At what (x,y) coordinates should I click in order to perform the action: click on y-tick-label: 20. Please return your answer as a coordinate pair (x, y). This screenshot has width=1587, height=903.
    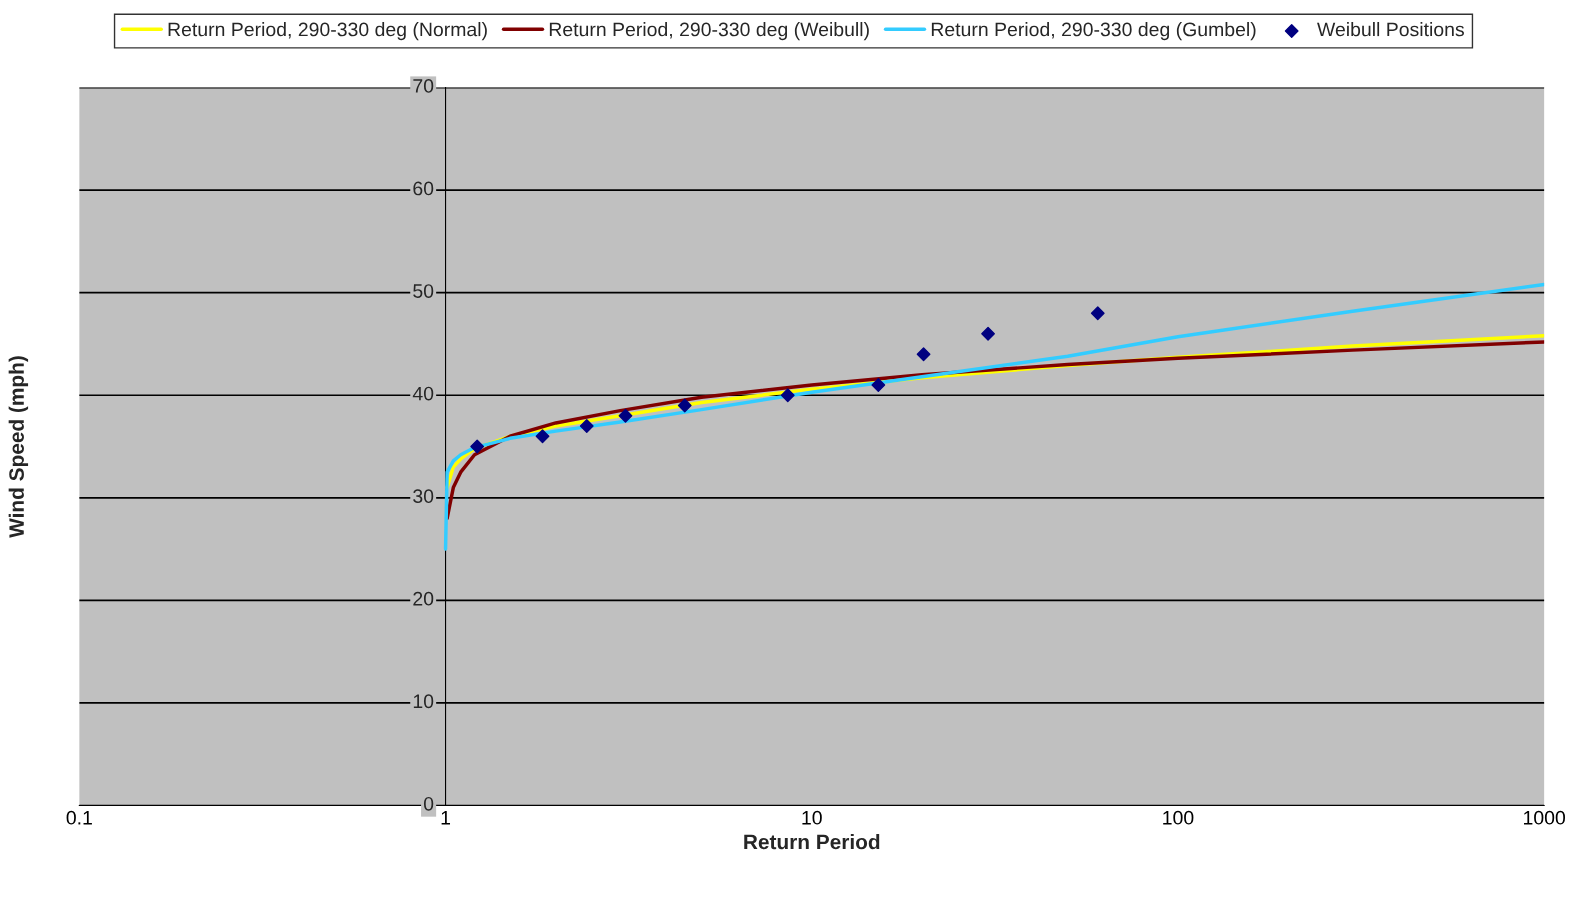
    Looking at the image, I should click on (423, 598).